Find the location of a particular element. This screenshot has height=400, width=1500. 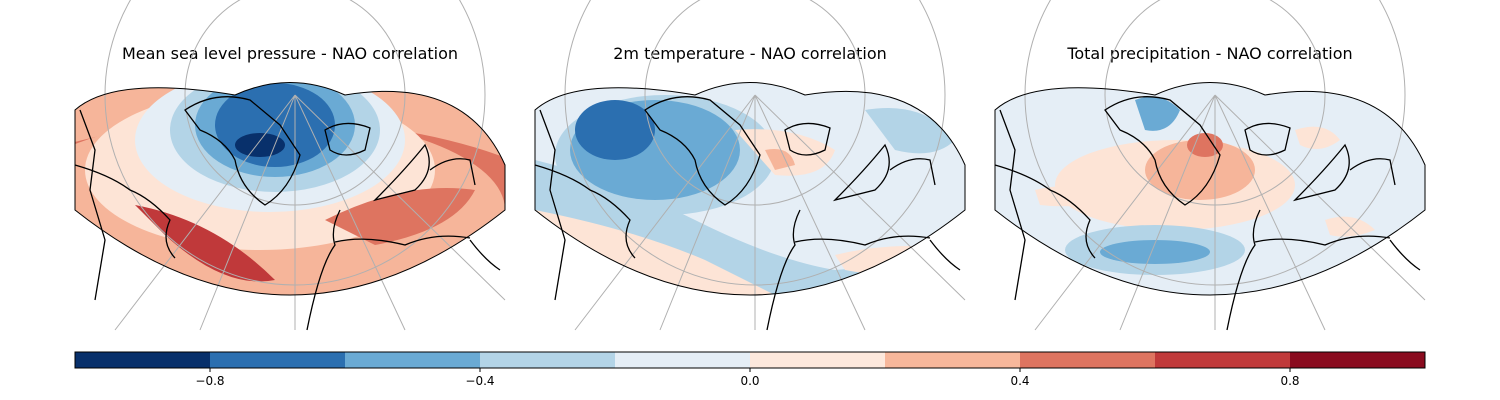

colorbar: −0.8 −0.4 0.0 0.4 0.8 is located at coordinates (750, 369).